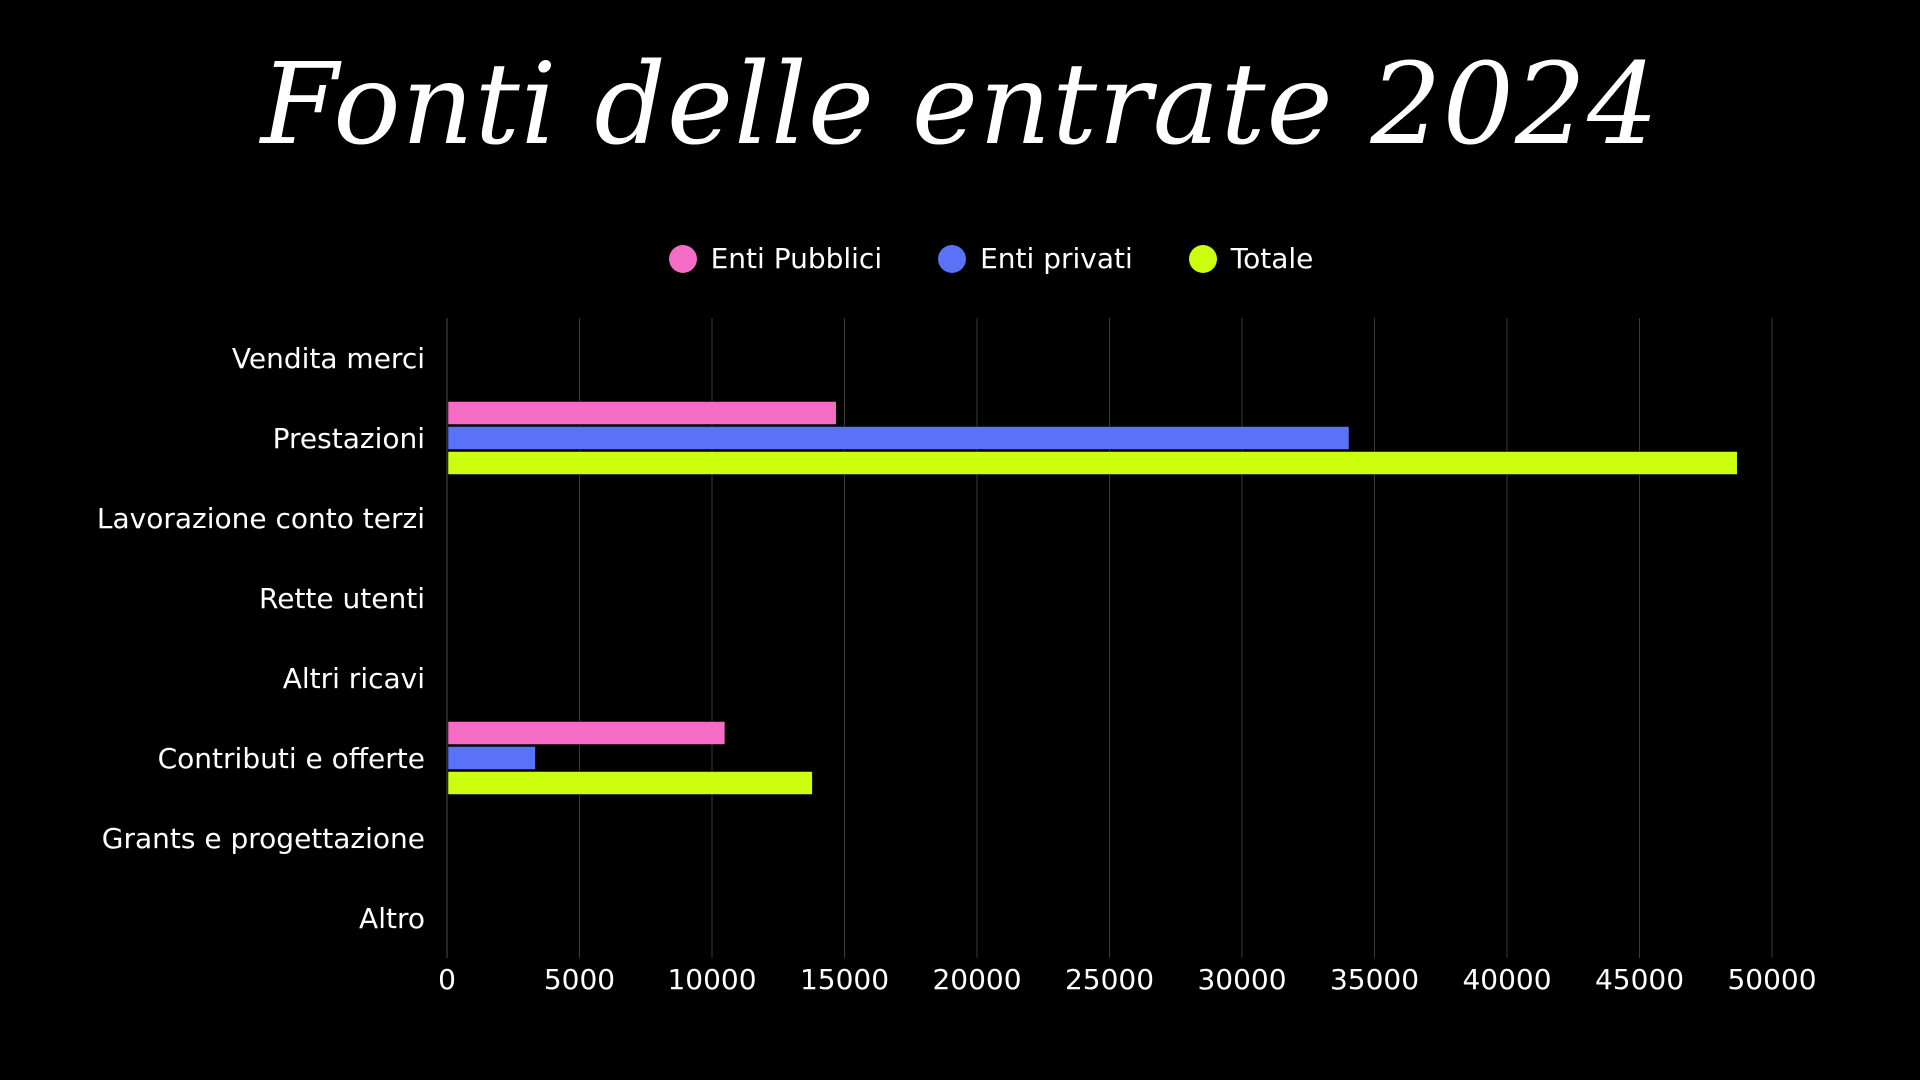  Describe the element at coordinates (261, 518) in the screenshot. I see `y-category-label: Lavorazione conto terzi` at that location.